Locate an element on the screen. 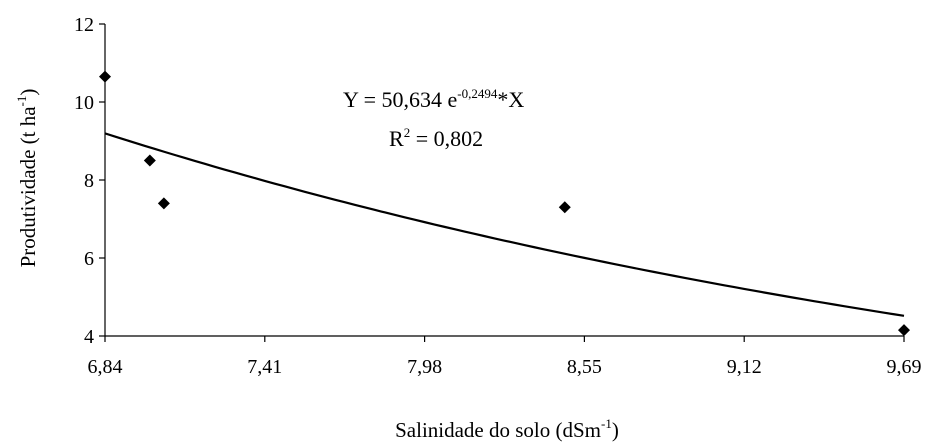 This screenshot has height=444, width=930. equation-label: Y = 50,634 e-0,2494*X is located at coordinates (433, 99).